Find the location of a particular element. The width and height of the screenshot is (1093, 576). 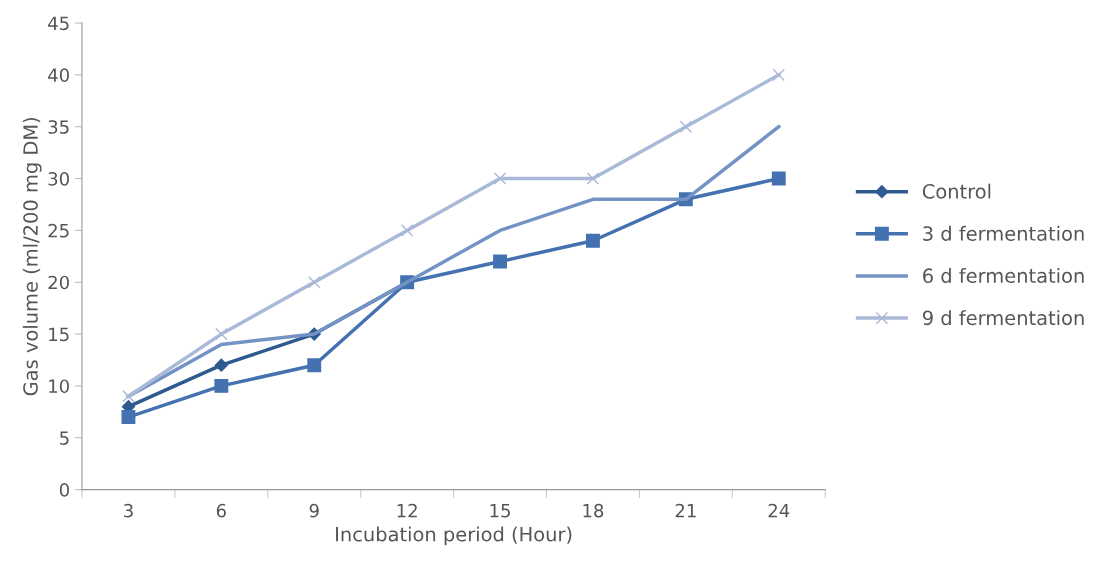

x-tick-label: 24 is located at coordinates (779, 510).